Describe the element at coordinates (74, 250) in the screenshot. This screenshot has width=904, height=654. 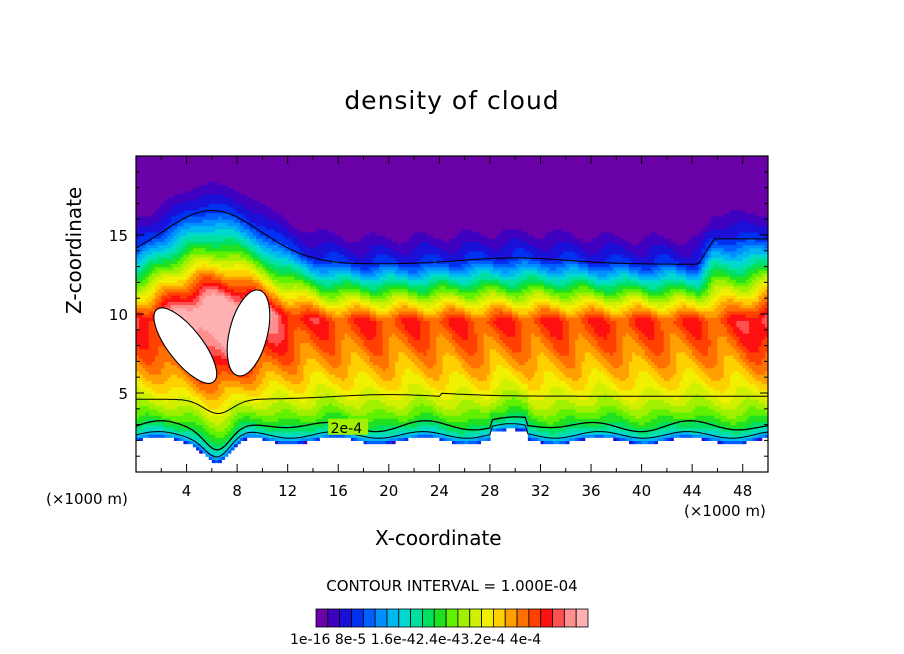
I see `y-axis-label: Z-coordinate` at that location.